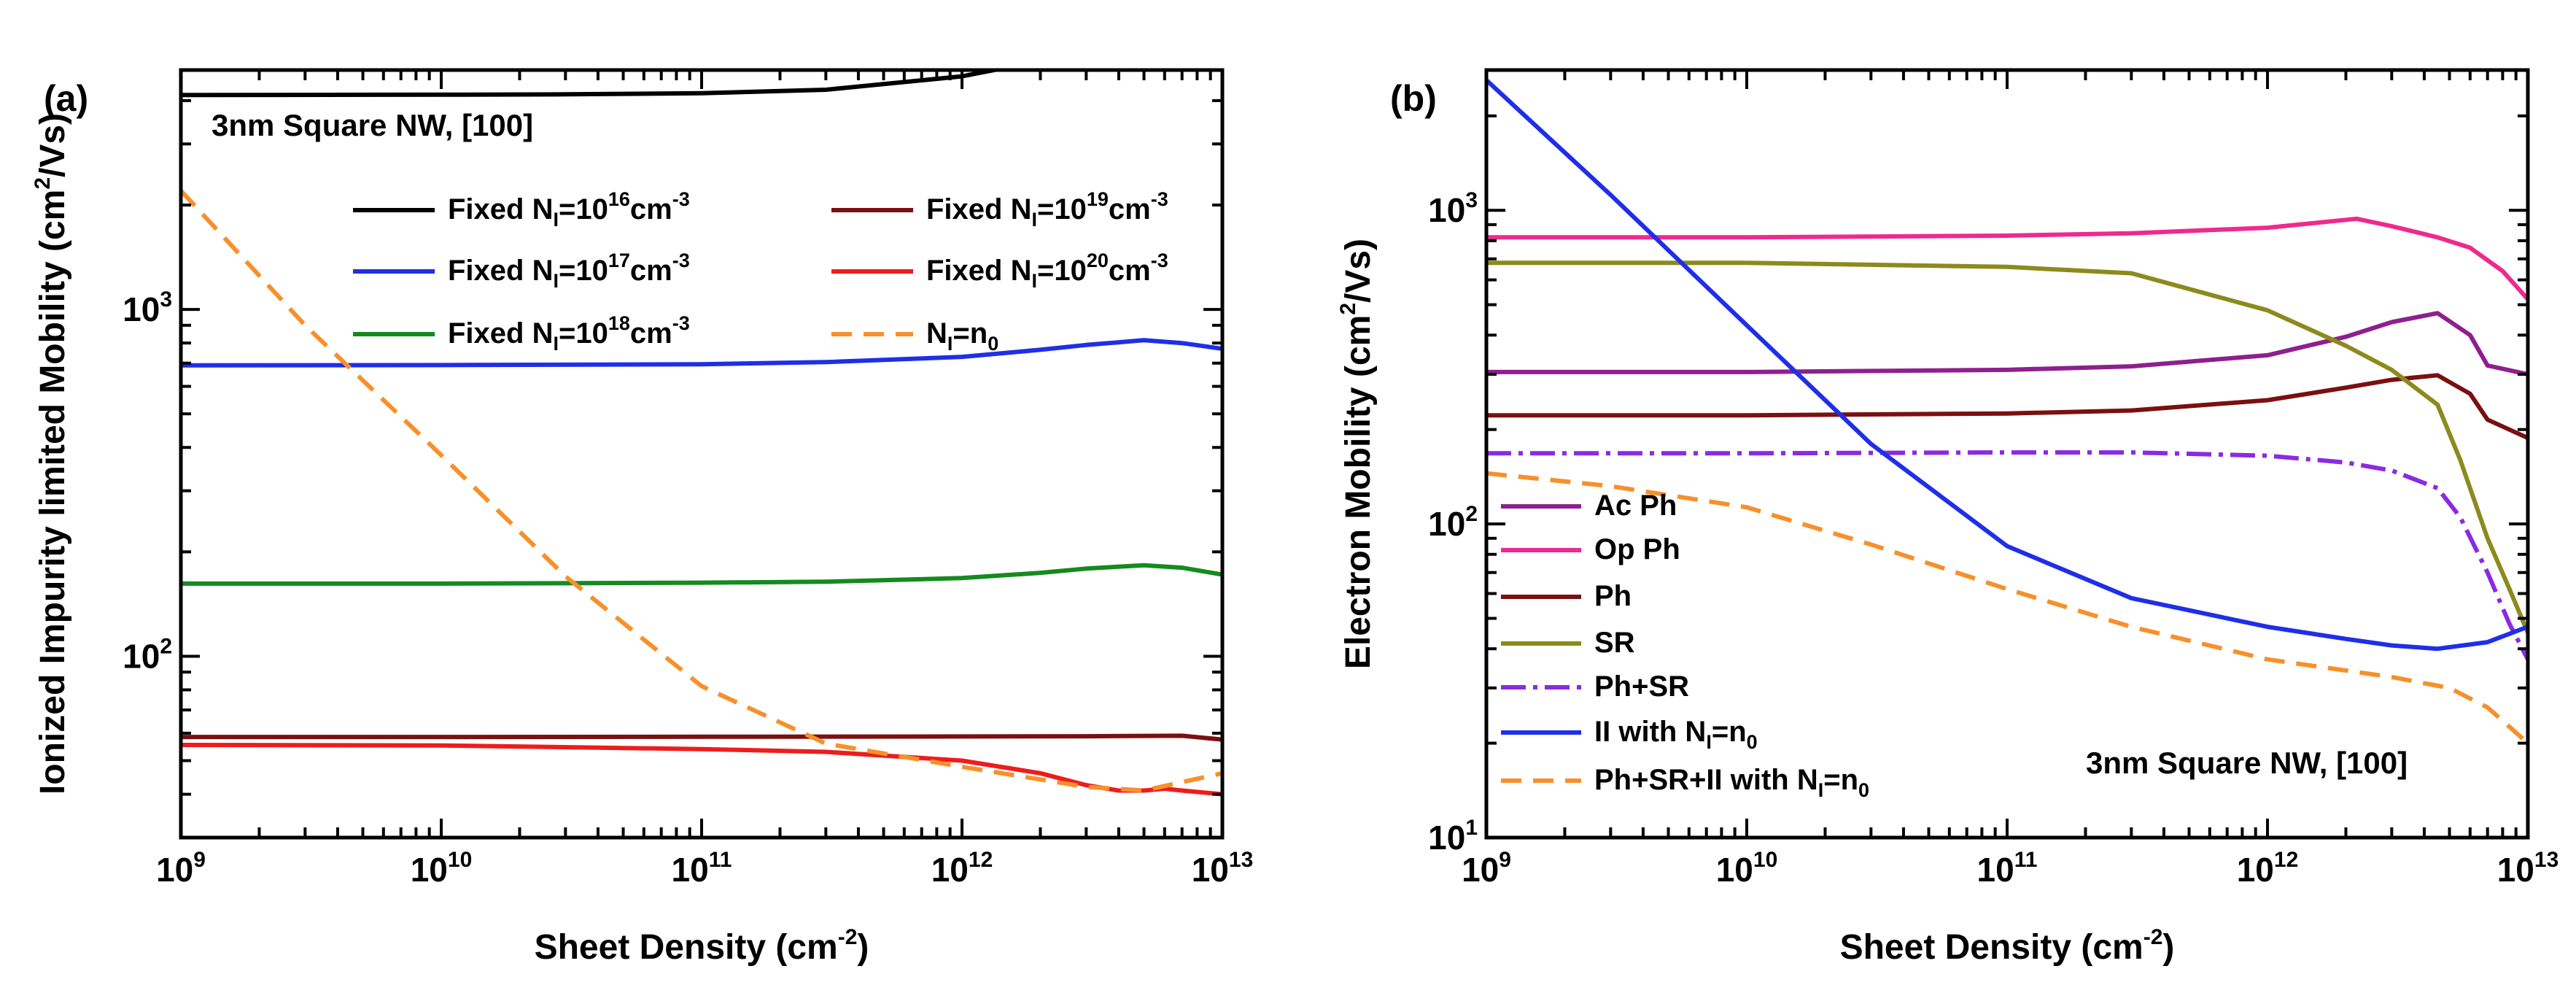 The image size is (2576, 993). I want to click on y-axis-title: Electron Mobility (cm2/Vs), so click(1357, 454).